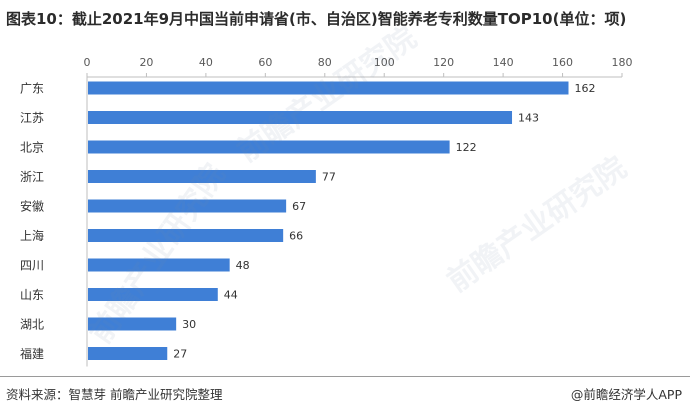 The image size is (690, 413). Describe the element at coordinates (32, 177) in the screenshot. I see `category-label: 浙江` at that location.